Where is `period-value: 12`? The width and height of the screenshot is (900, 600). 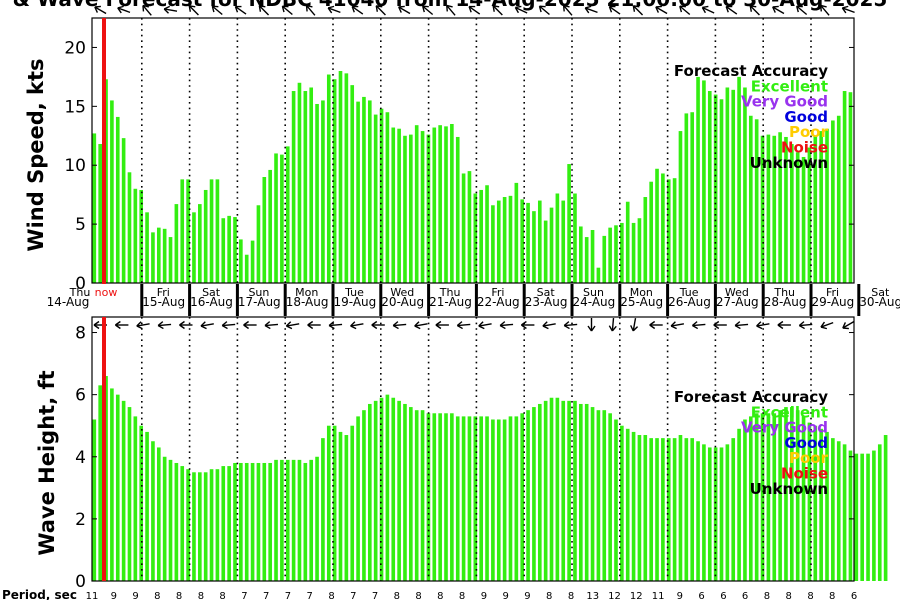
period-value: 12 is located at coordinates (614, 595).